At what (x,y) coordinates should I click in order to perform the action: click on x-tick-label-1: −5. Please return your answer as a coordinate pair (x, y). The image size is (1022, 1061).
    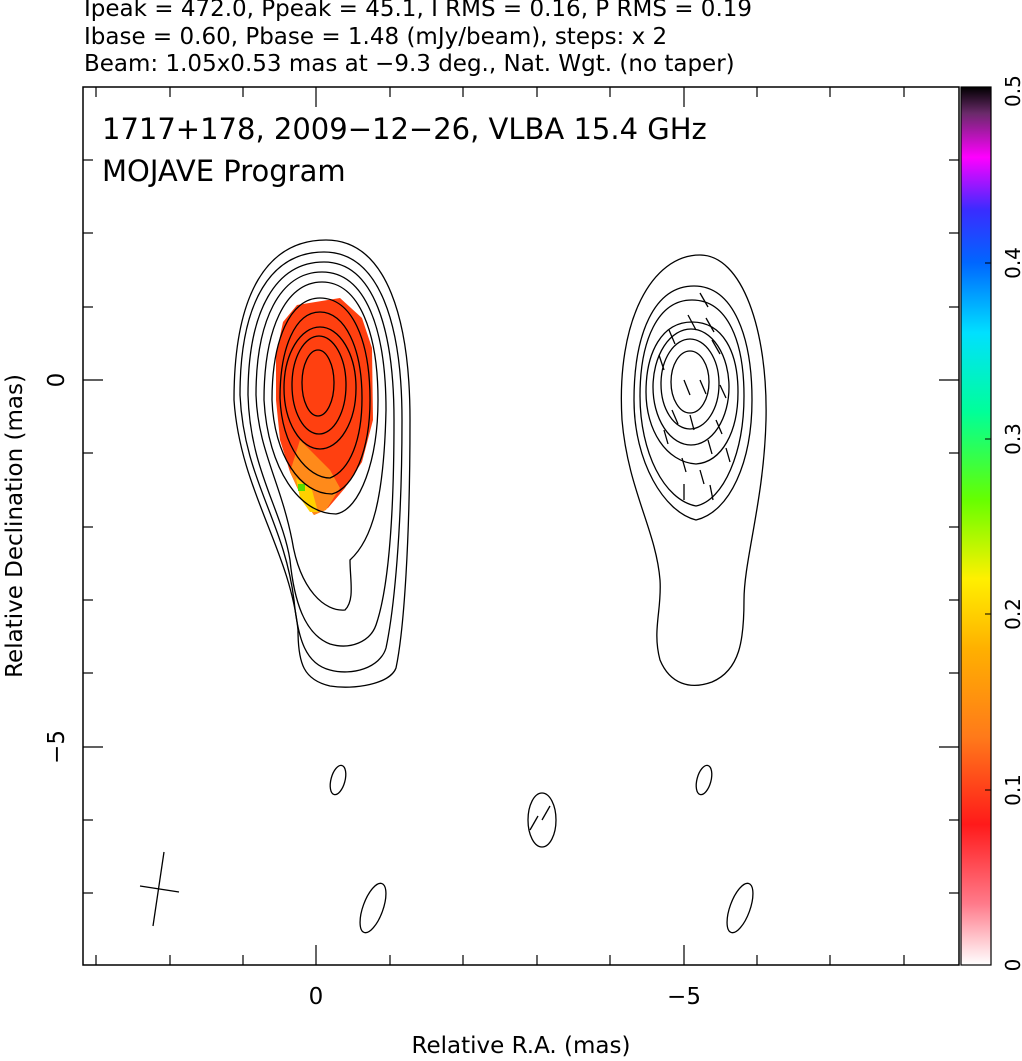
    Looking at the image, I should click on (684, 997).